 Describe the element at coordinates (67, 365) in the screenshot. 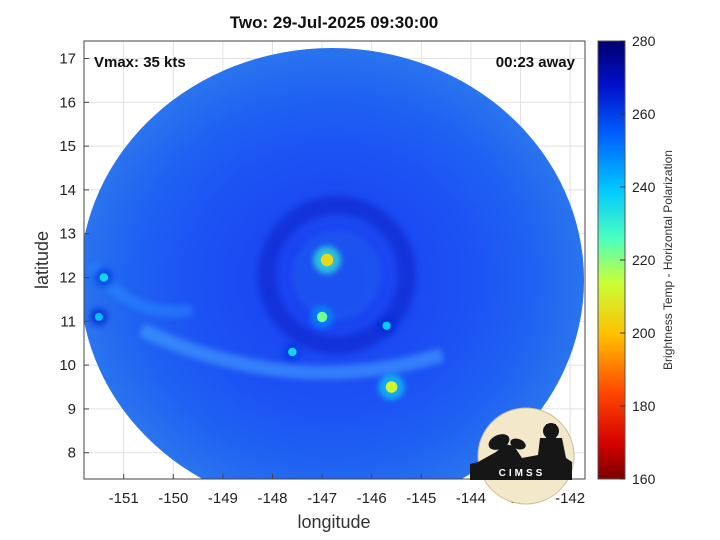

I see `y-tick-label: 10` at that location.